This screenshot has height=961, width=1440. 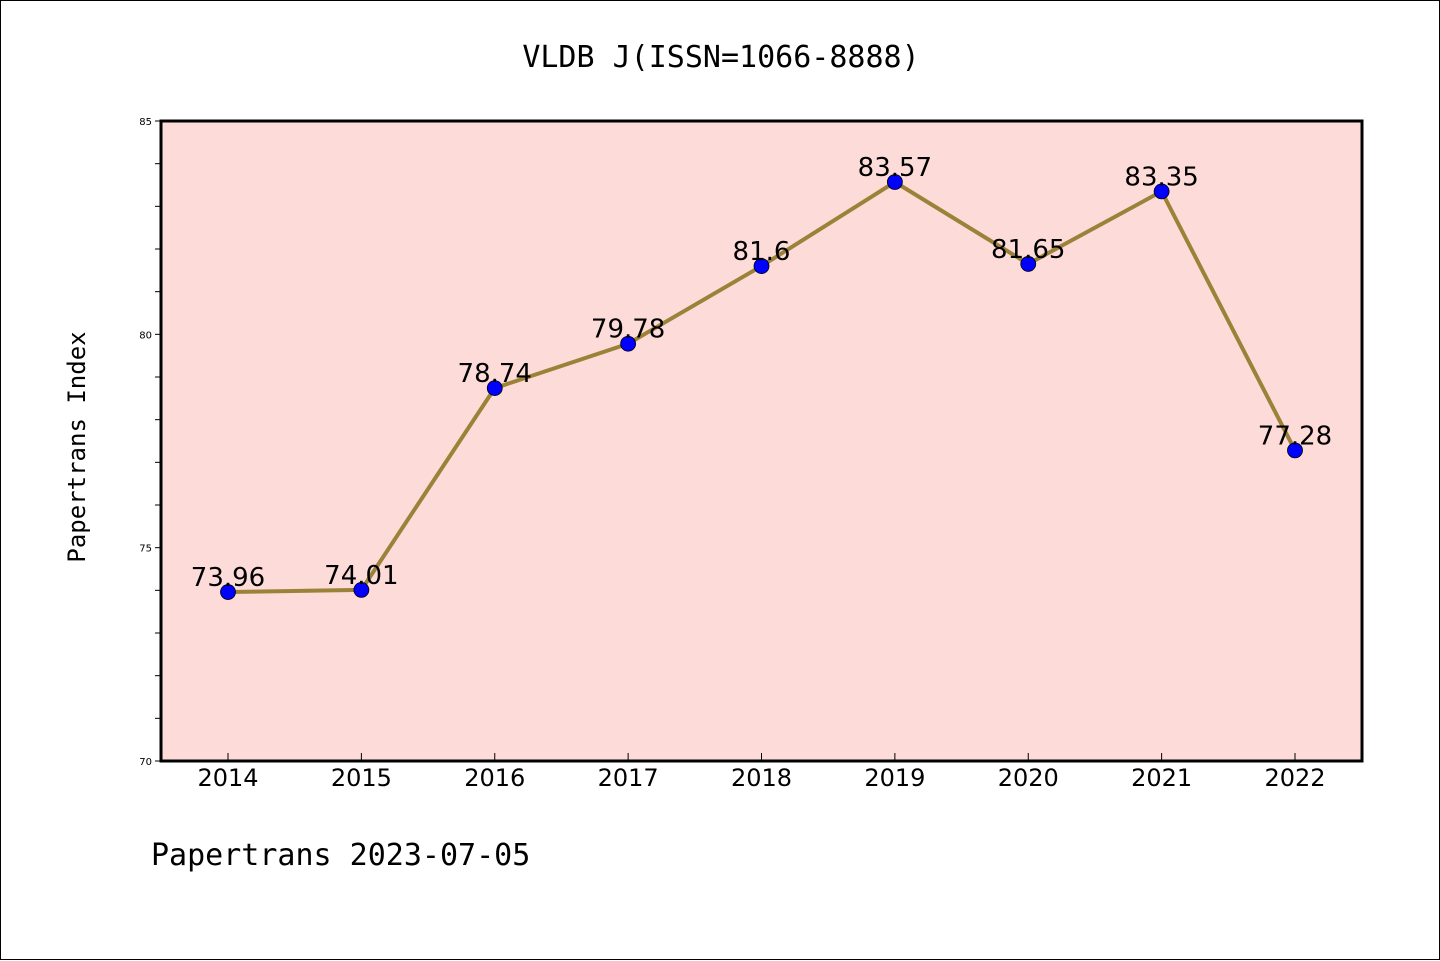 What do you see at coordinates (145, 122) in the screenshot?
I see `y-tick-label: 85` at bounding box center [145, 122].